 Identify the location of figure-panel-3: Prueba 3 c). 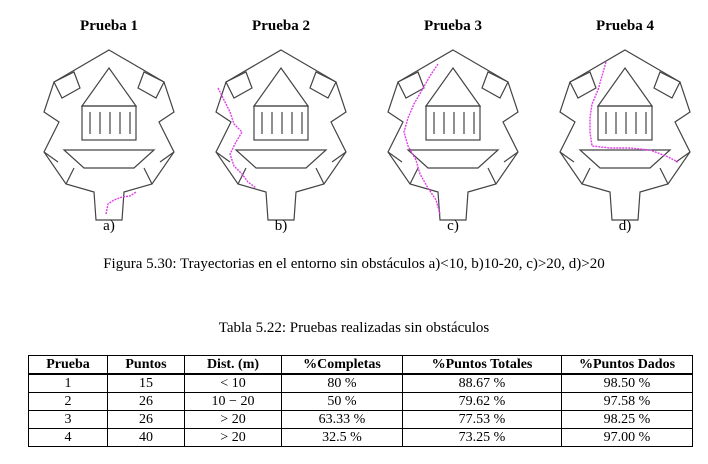
(453, 125).